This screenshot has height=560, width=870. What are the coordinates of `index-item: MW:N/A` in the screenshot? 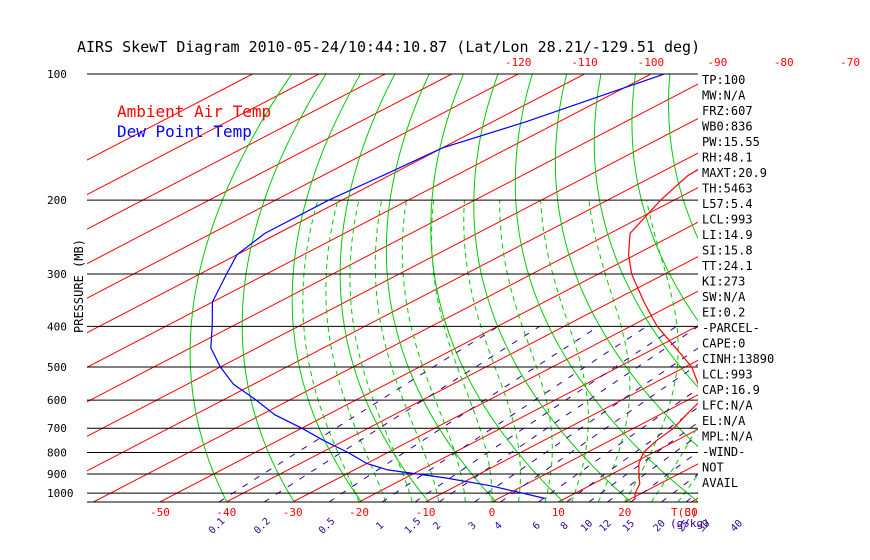 It's located at (724, 96).